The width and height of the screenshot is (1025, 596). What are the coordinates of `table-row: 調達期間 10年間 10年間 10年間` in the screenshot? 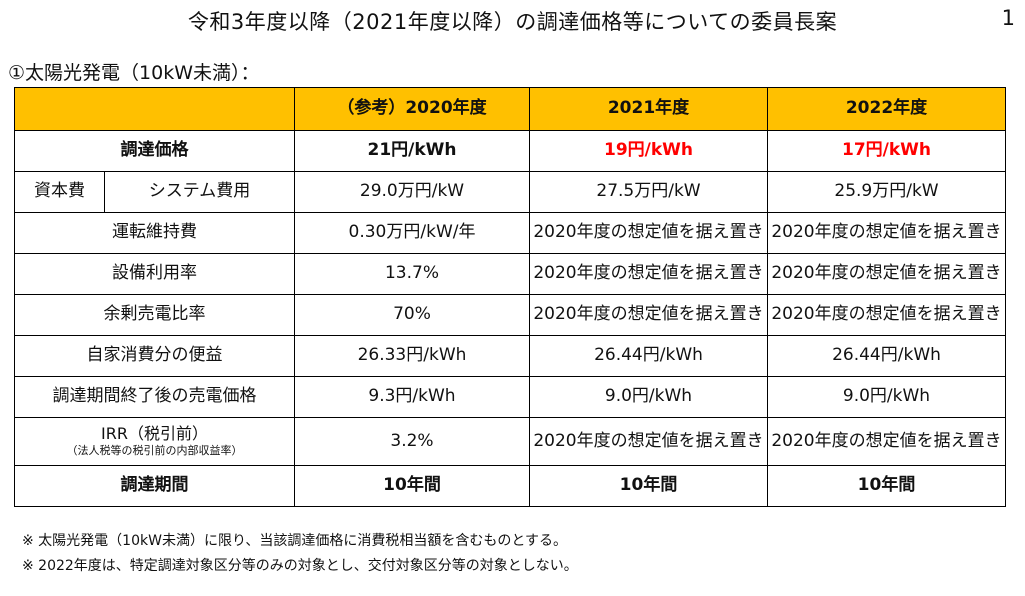 It's located at (510, 486).